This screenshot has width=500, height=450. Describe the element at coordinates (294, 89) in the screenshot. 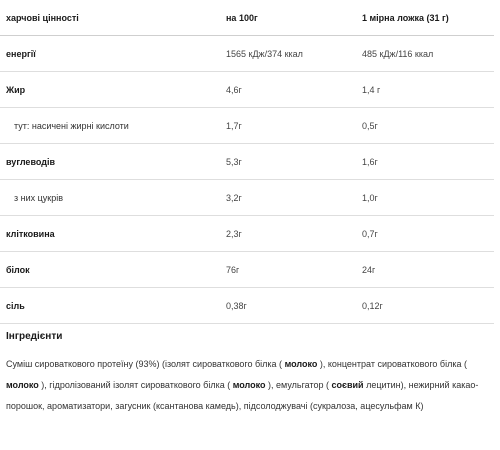

I see `value-per-100g: 4,6г` at that location.